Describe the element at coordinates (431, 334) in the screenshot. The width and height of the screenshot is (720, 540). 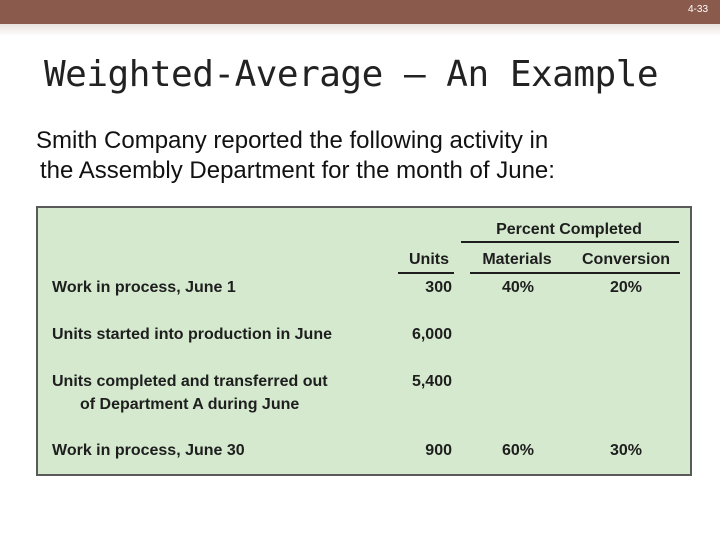
I see `row-units: 6,000` at that location.